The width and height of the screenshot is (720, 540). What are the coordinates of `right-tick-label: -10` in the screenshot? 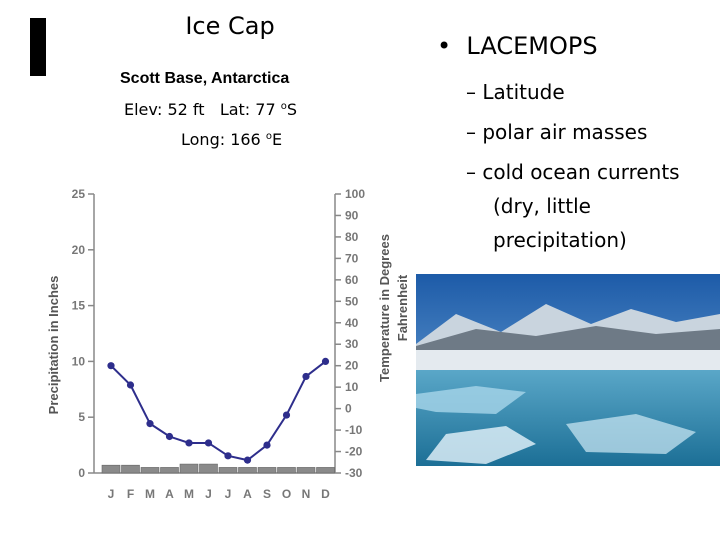 It's located at (354, 430).